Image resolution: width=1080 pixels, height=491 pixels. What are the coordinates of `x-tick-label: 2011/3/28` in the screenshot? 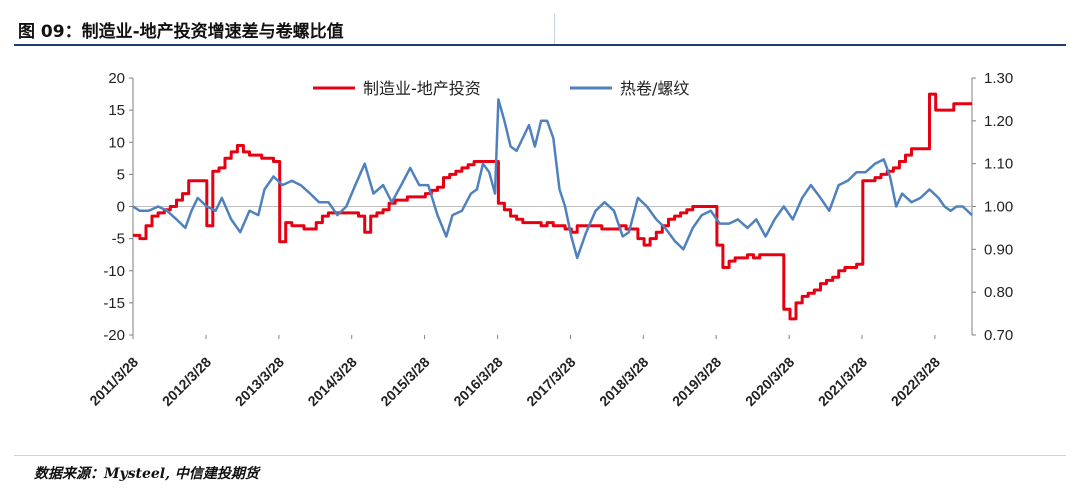 It's located at (113, 381).